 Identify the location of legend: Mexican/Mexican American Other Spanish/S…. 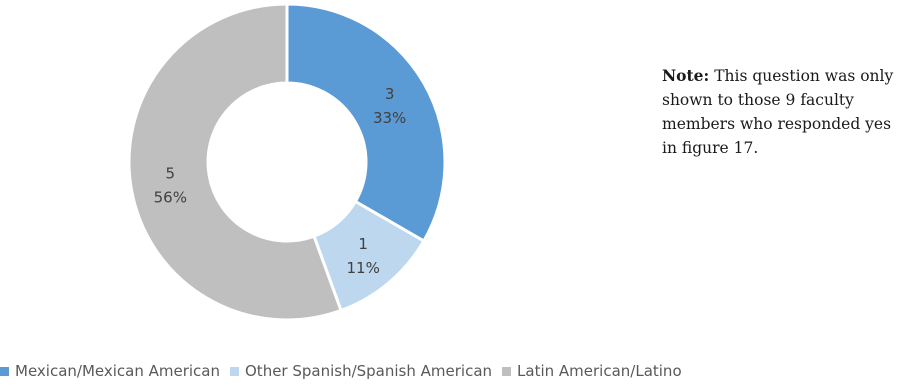
(346, 371).